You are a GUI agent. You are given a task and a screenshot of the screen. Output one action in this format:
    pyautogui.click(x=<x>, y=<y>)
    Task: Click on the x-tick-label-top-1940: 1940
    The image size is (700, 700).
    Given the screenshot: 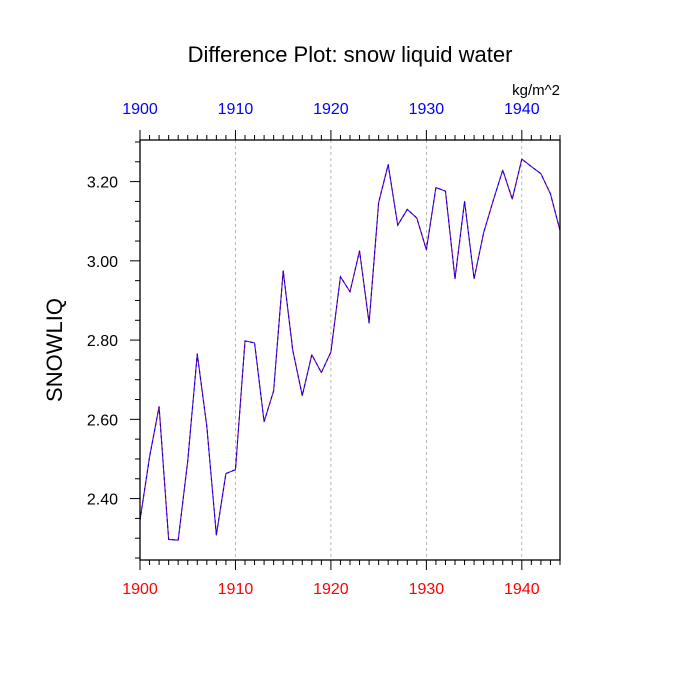 What is the action you would take?
    pyautogui.click(x=522, y=109)
    